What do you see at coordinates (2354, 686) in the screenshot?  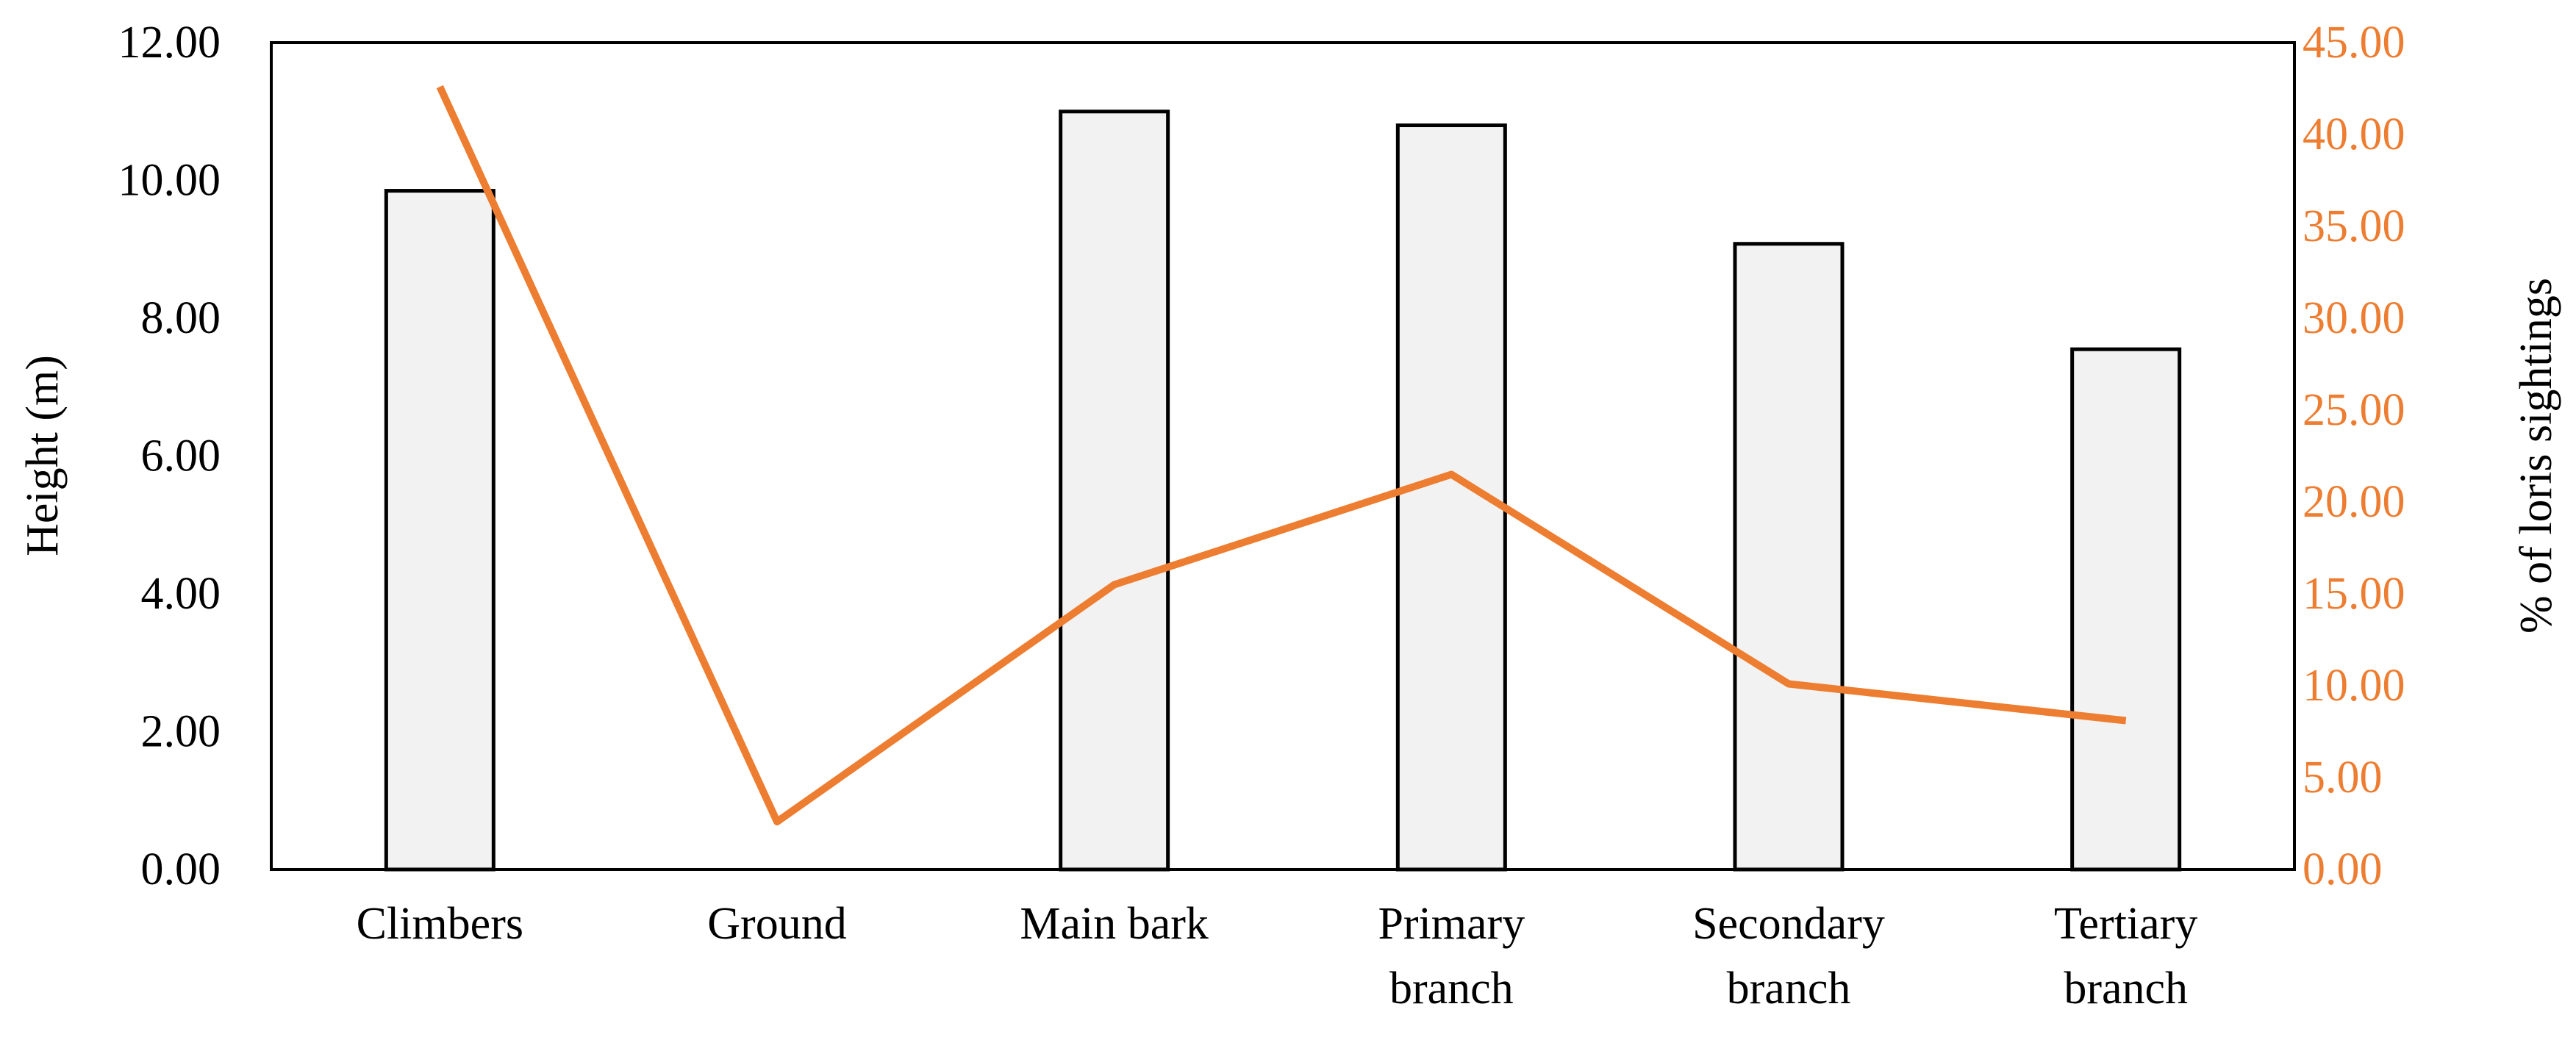 I see `right-tick-label: 10.00` at bounding box center [2354, 686].